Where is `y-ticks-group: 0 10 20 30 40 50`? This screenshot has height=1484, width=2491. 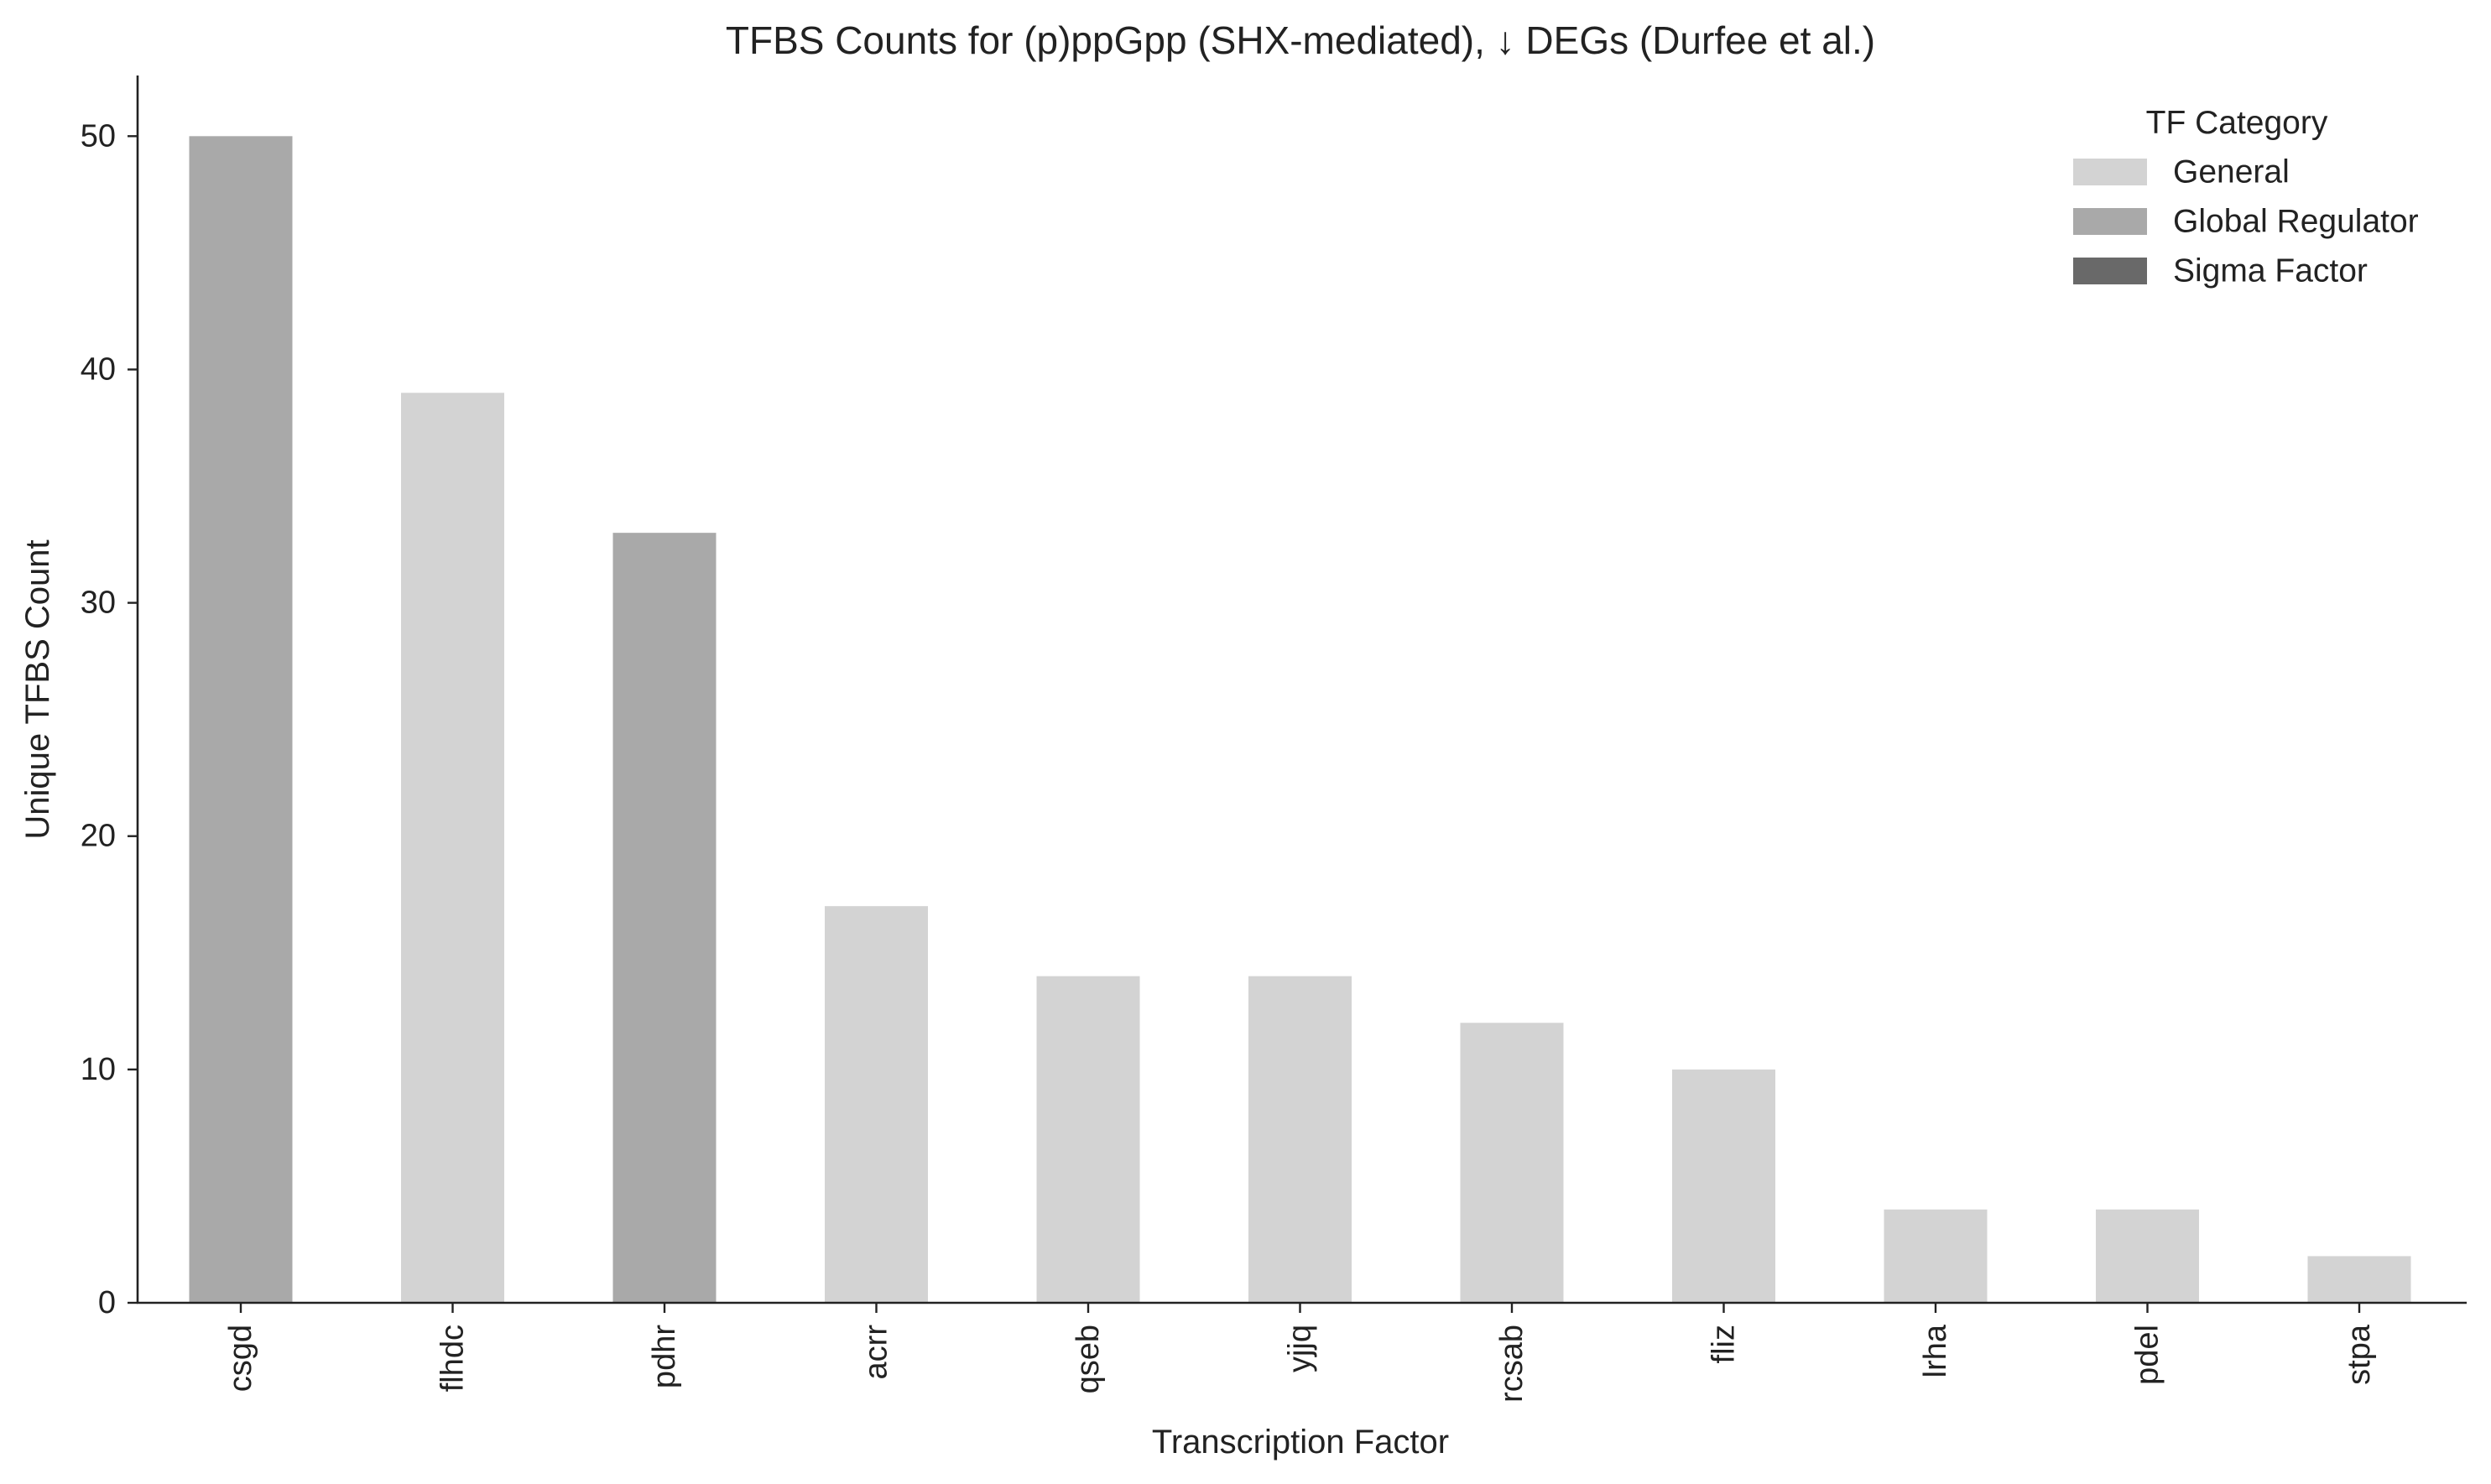 y-ticks-group: 0 10 20 30 40 50 is located at coordinates (110, 719).